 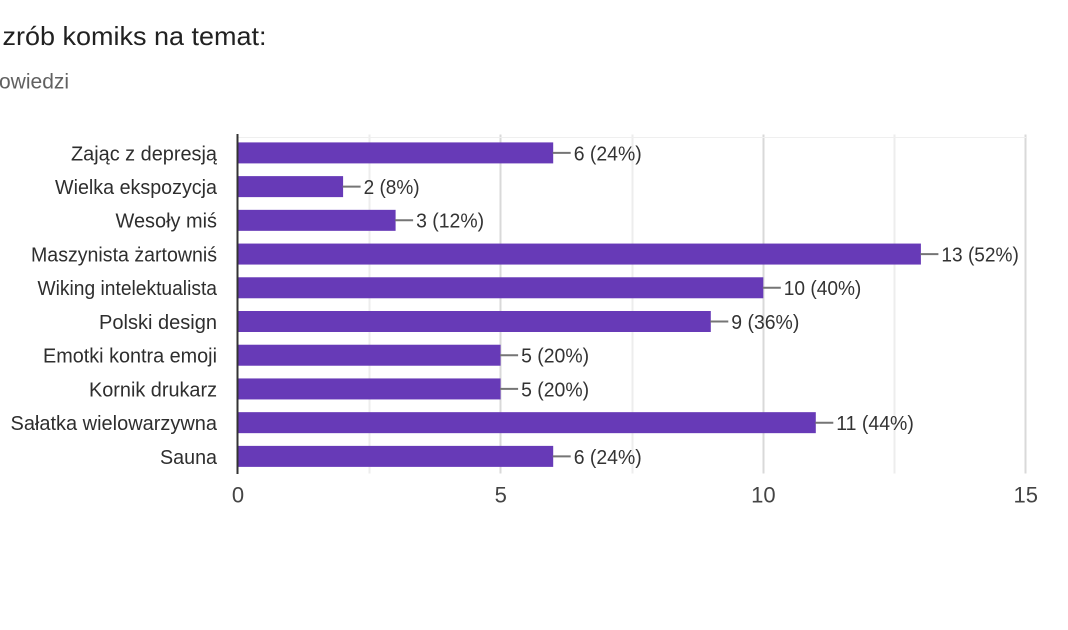 What do you see at coordinates (501, 494) in the screenshot?
I see `svg-text: 5` at bounding box center [501, 494].